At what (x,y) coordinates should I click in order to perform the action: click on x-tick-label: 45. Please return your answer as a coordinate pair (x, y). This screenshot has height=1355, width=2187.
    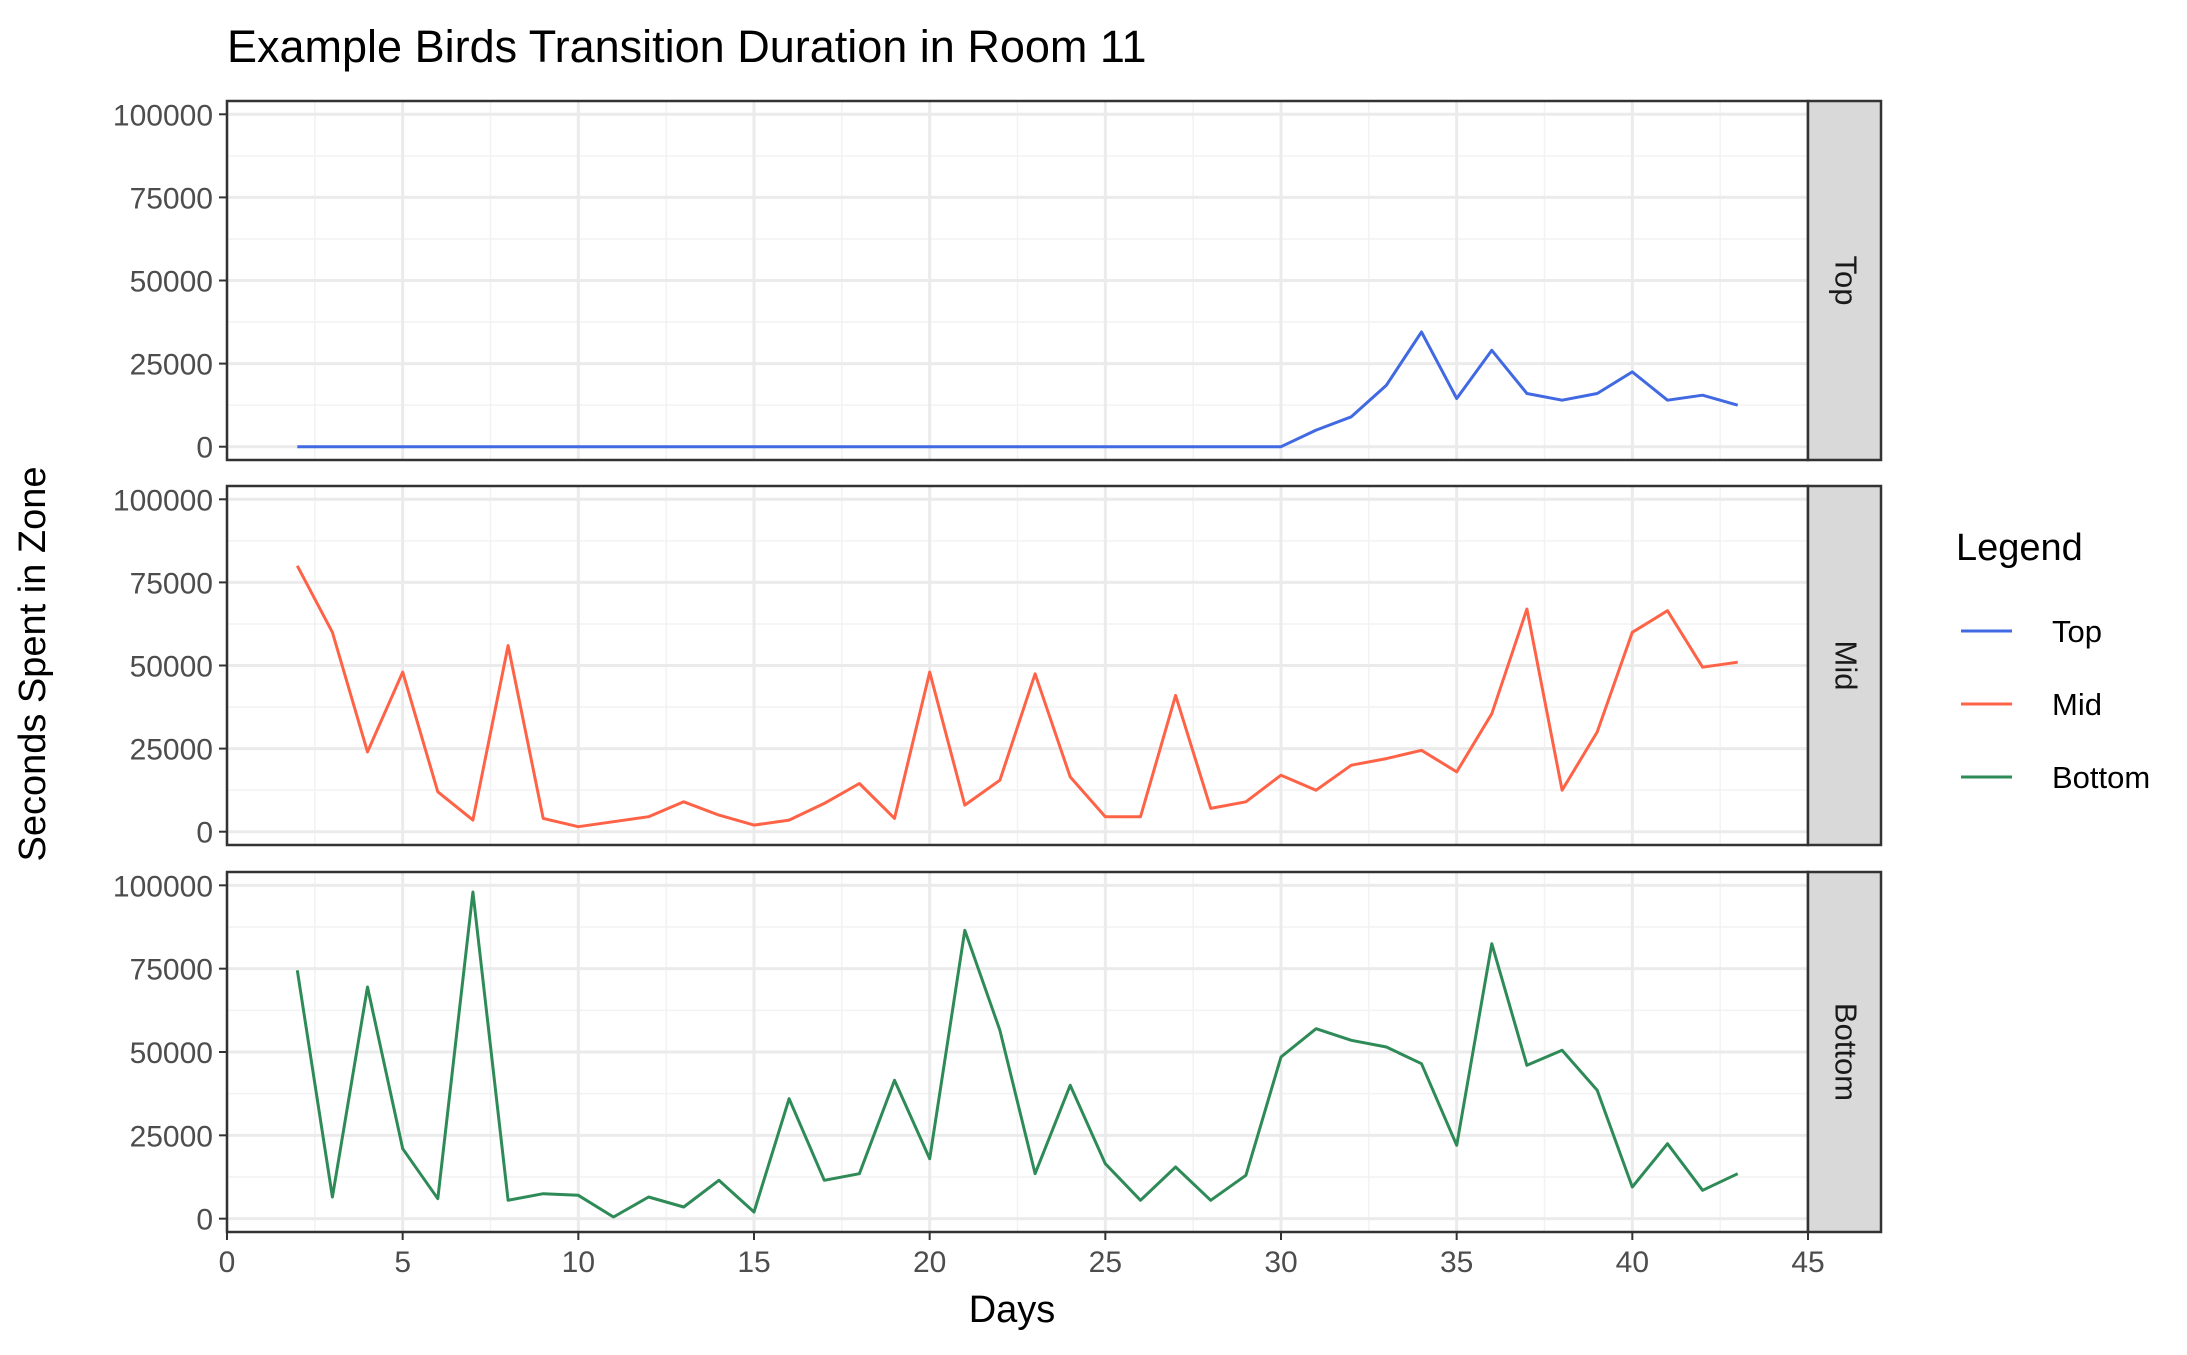
    Looking at the image, I should click on (1807, 1262).